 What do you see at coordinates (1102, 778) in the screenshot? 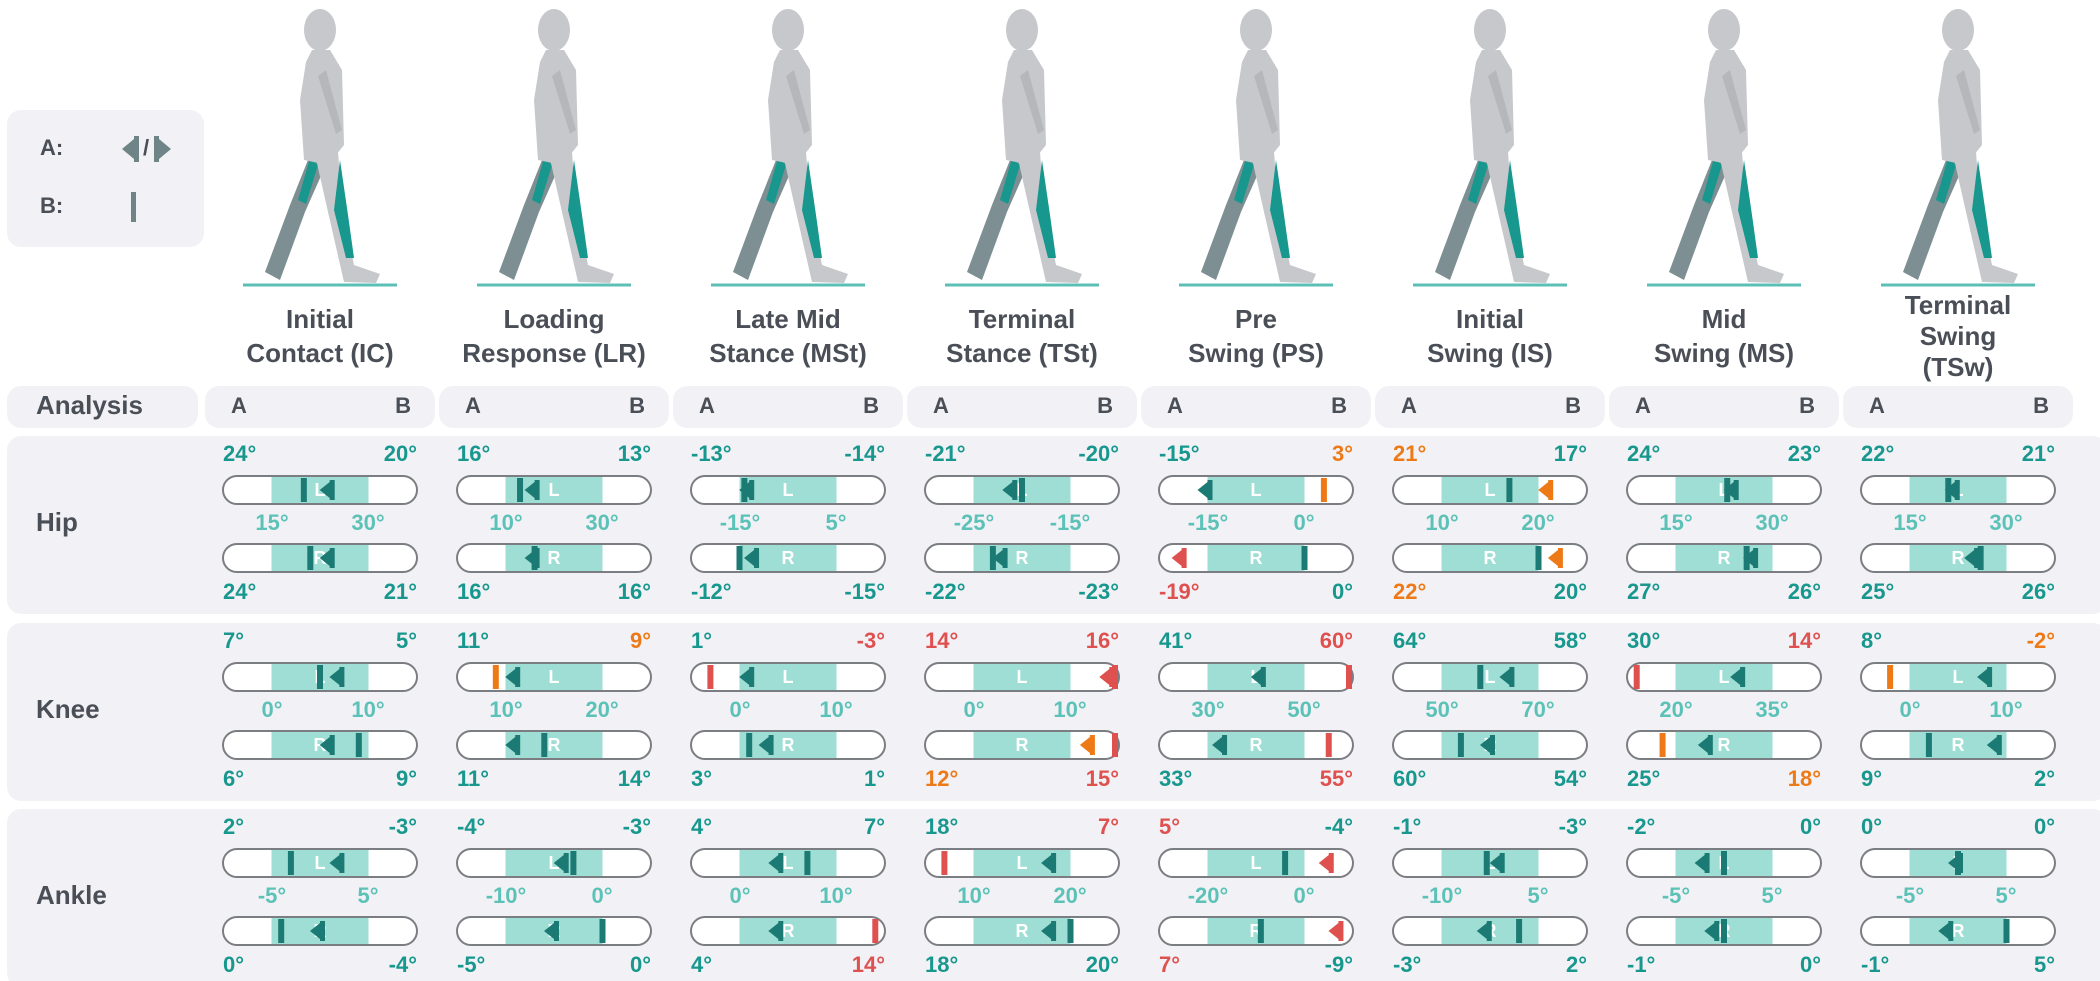
I see `value-b: 15°` at bounding box center [1102, 778].